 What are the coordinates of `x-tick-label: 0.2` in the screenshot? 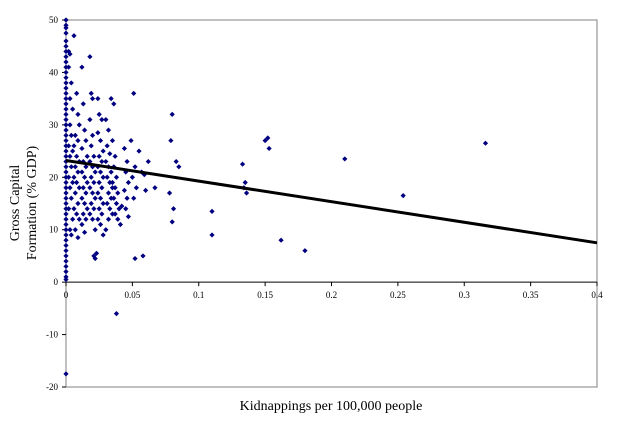 It's located at (331, 295).